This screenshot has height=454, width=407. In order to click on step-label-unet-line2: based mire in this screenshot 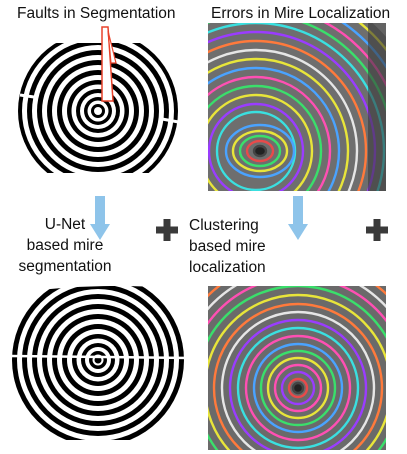, I will do `click(65, 245)`.